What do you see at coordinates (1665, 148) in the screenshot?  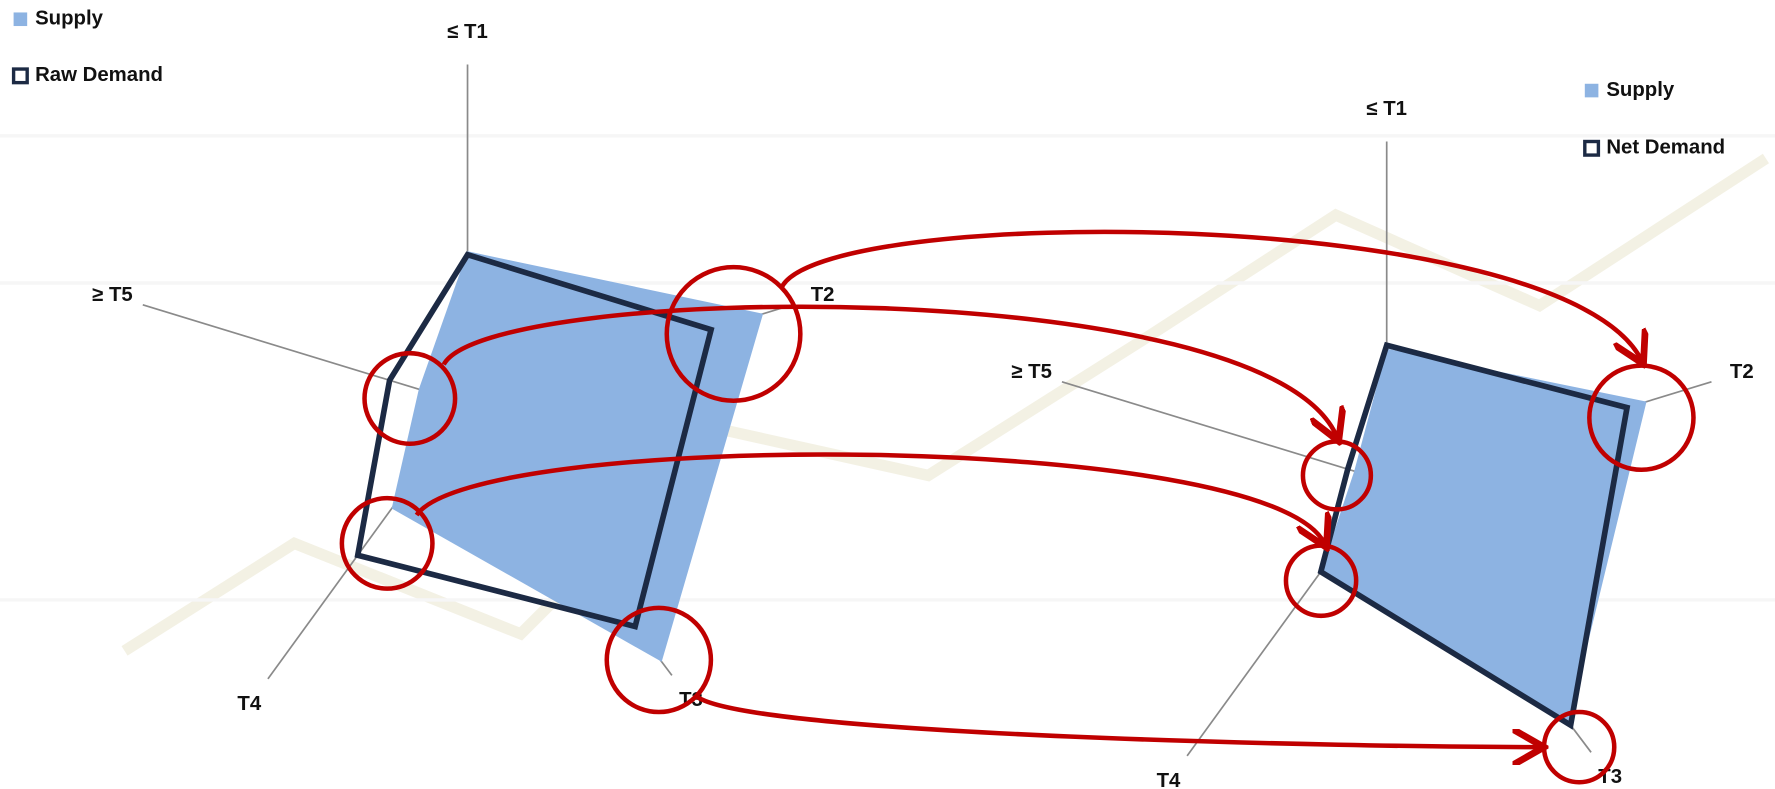 I see `legend-label: Net Demand` at bounding box center [1665, 148].